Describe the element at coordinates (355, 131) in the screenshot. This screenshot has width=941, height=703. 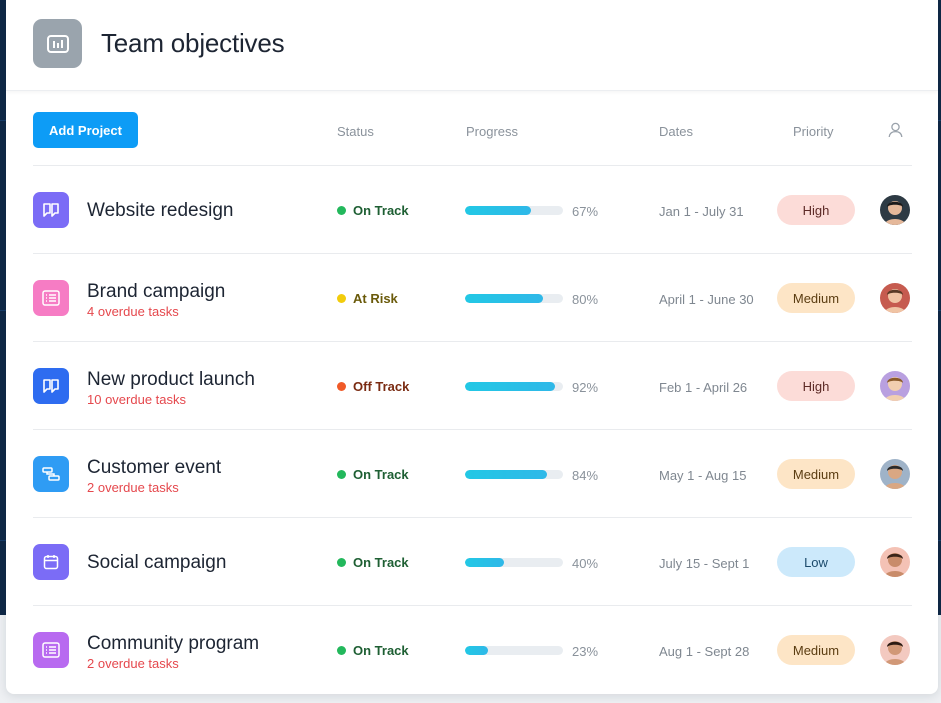
I see `column-header-status: Status` at that location.